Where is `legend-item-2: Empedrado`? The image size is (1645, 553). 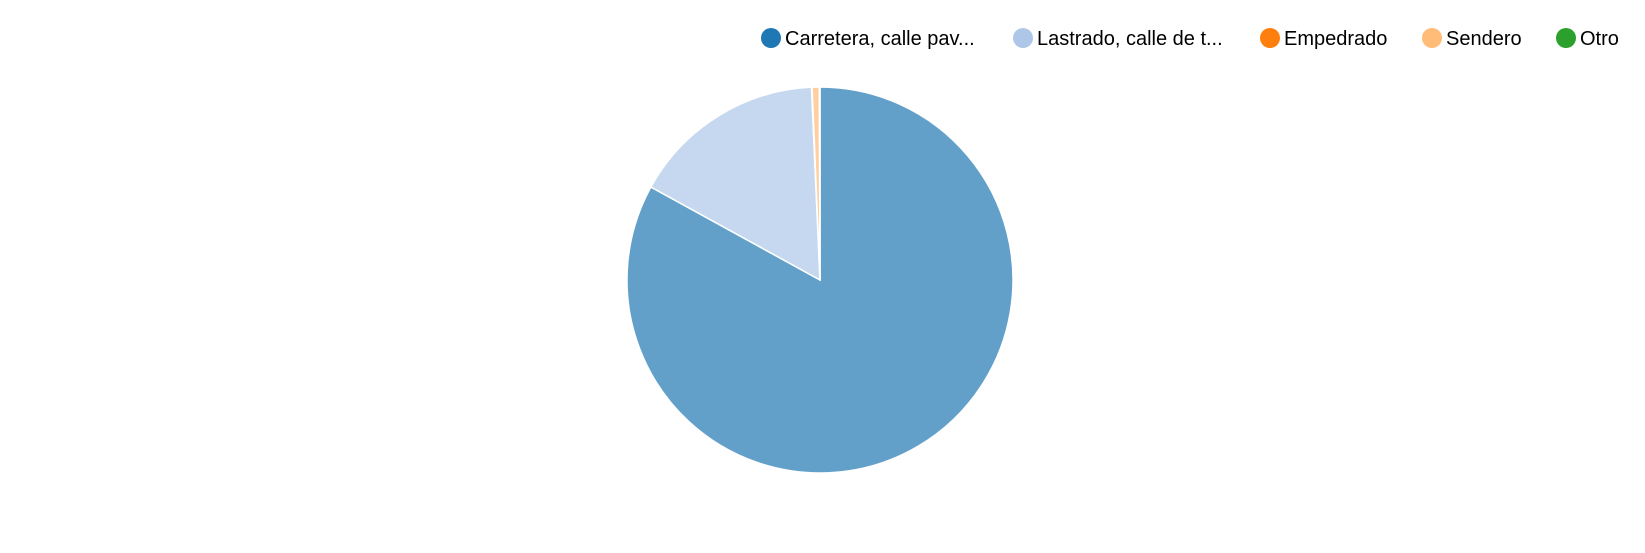 legend-item-2: Empedrado is located at coordinates (1323, 39).